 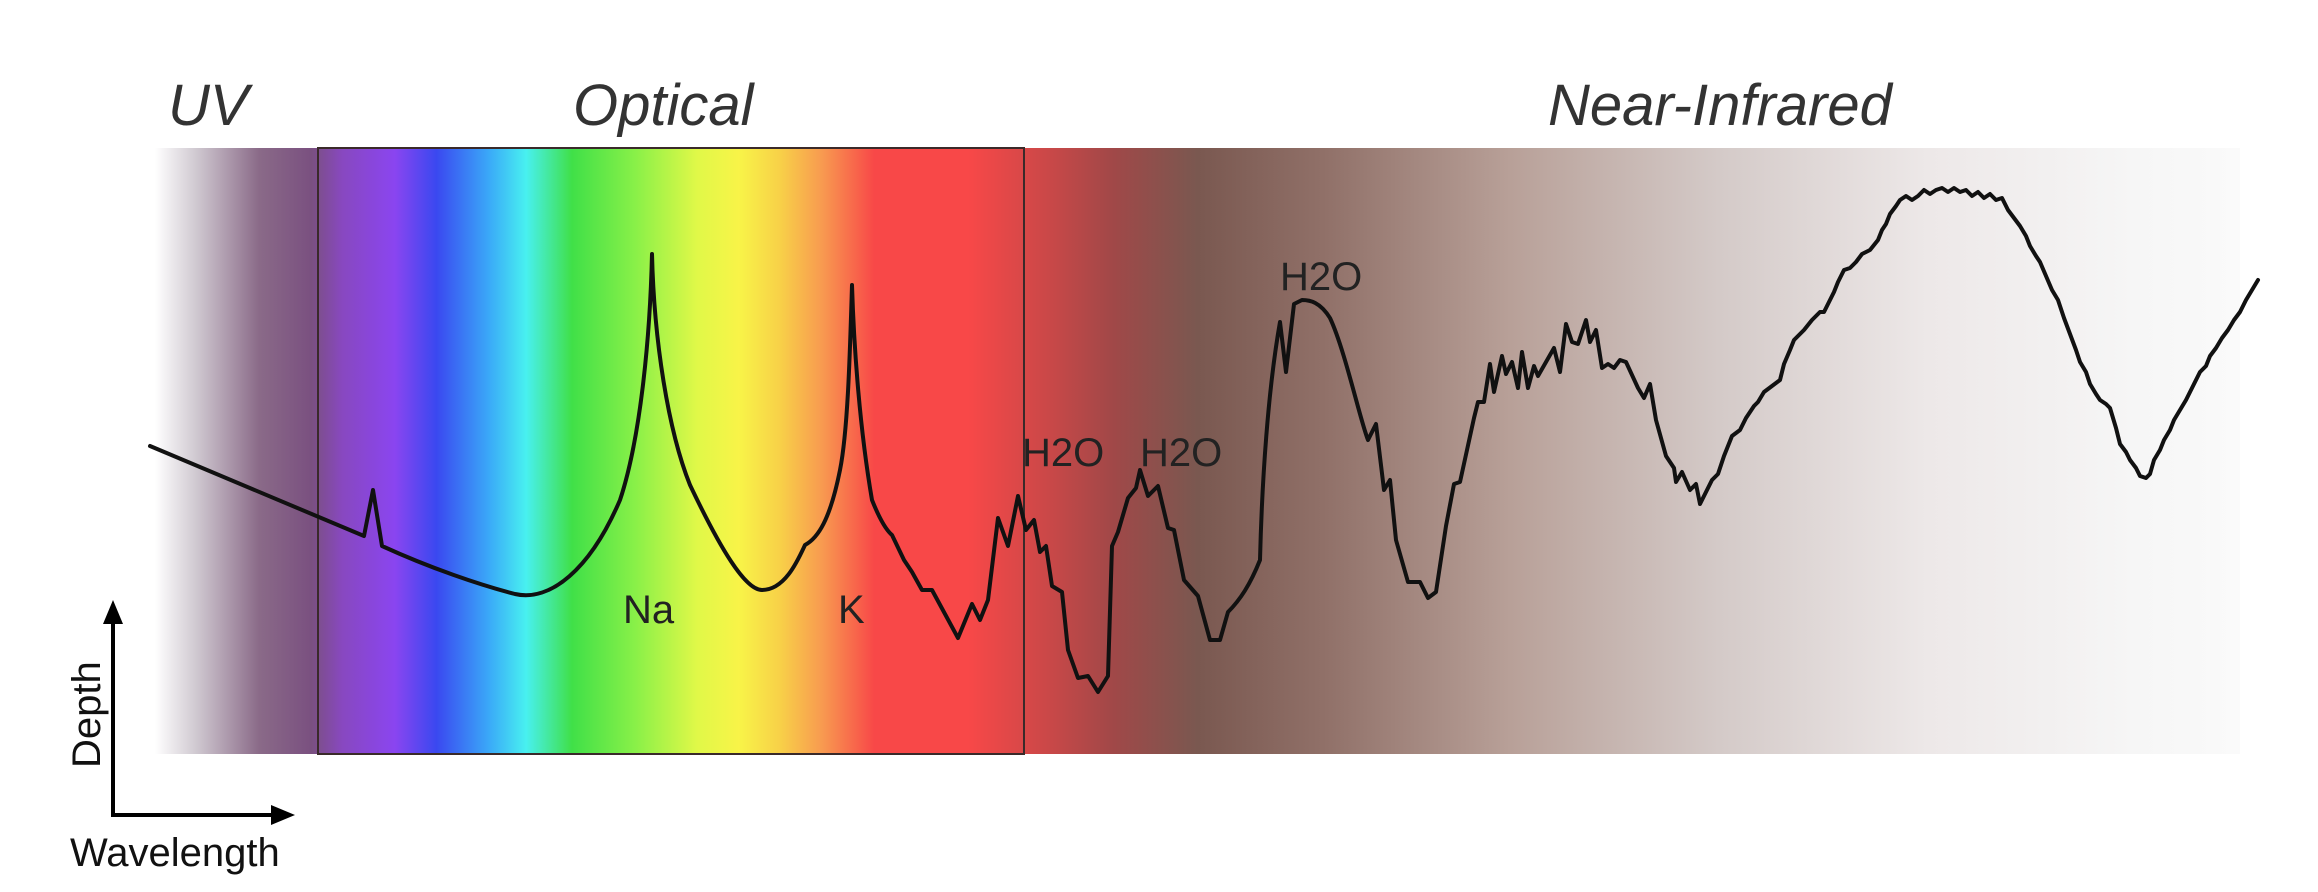 What do you see at coordinates (211, 105) in the screenshot?
I see `uv-region-label: UV` at bounding box center [211, 105].